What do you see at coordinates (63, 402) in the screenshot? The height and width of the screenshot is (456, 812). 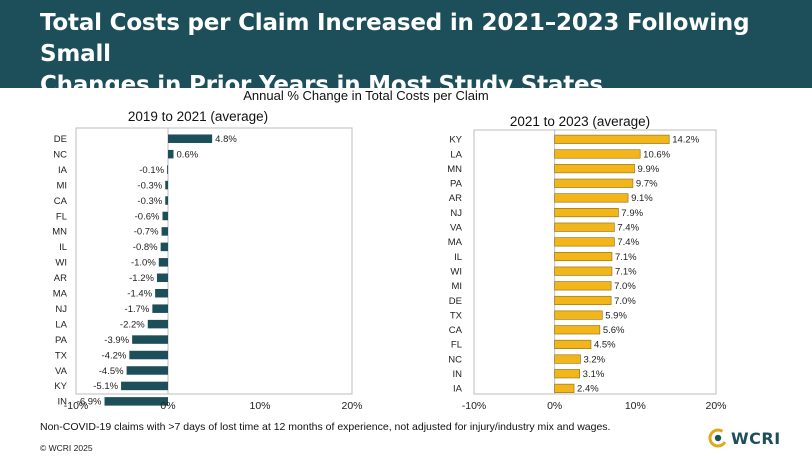 I see `left-category-label: IN` at bounding box center [63, 402].